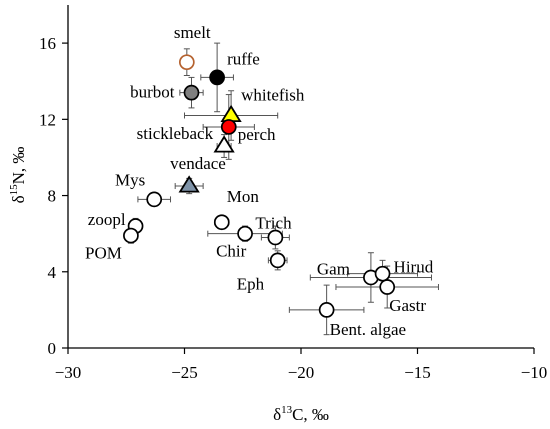  Describe the element at coordinates (47, 43) in the screenshot. I see `y-tick-label: 16` at that location.